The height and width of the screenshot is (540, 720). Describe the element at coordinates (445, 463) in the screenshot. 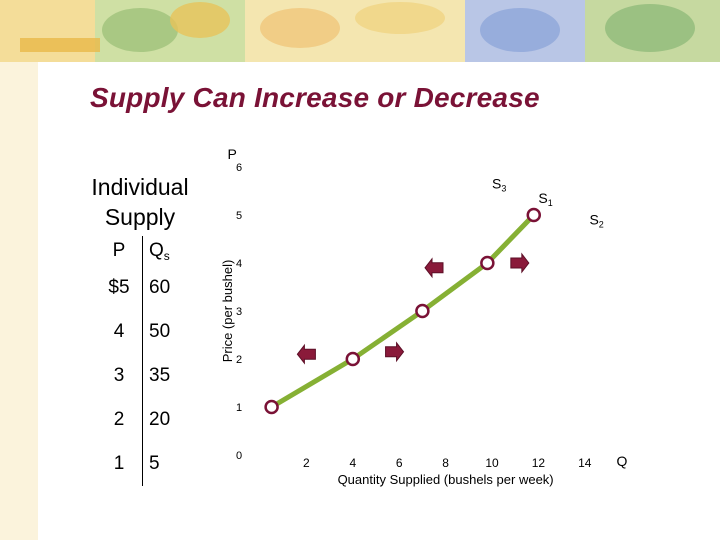

I see `x-tick-label: 8` at that location.